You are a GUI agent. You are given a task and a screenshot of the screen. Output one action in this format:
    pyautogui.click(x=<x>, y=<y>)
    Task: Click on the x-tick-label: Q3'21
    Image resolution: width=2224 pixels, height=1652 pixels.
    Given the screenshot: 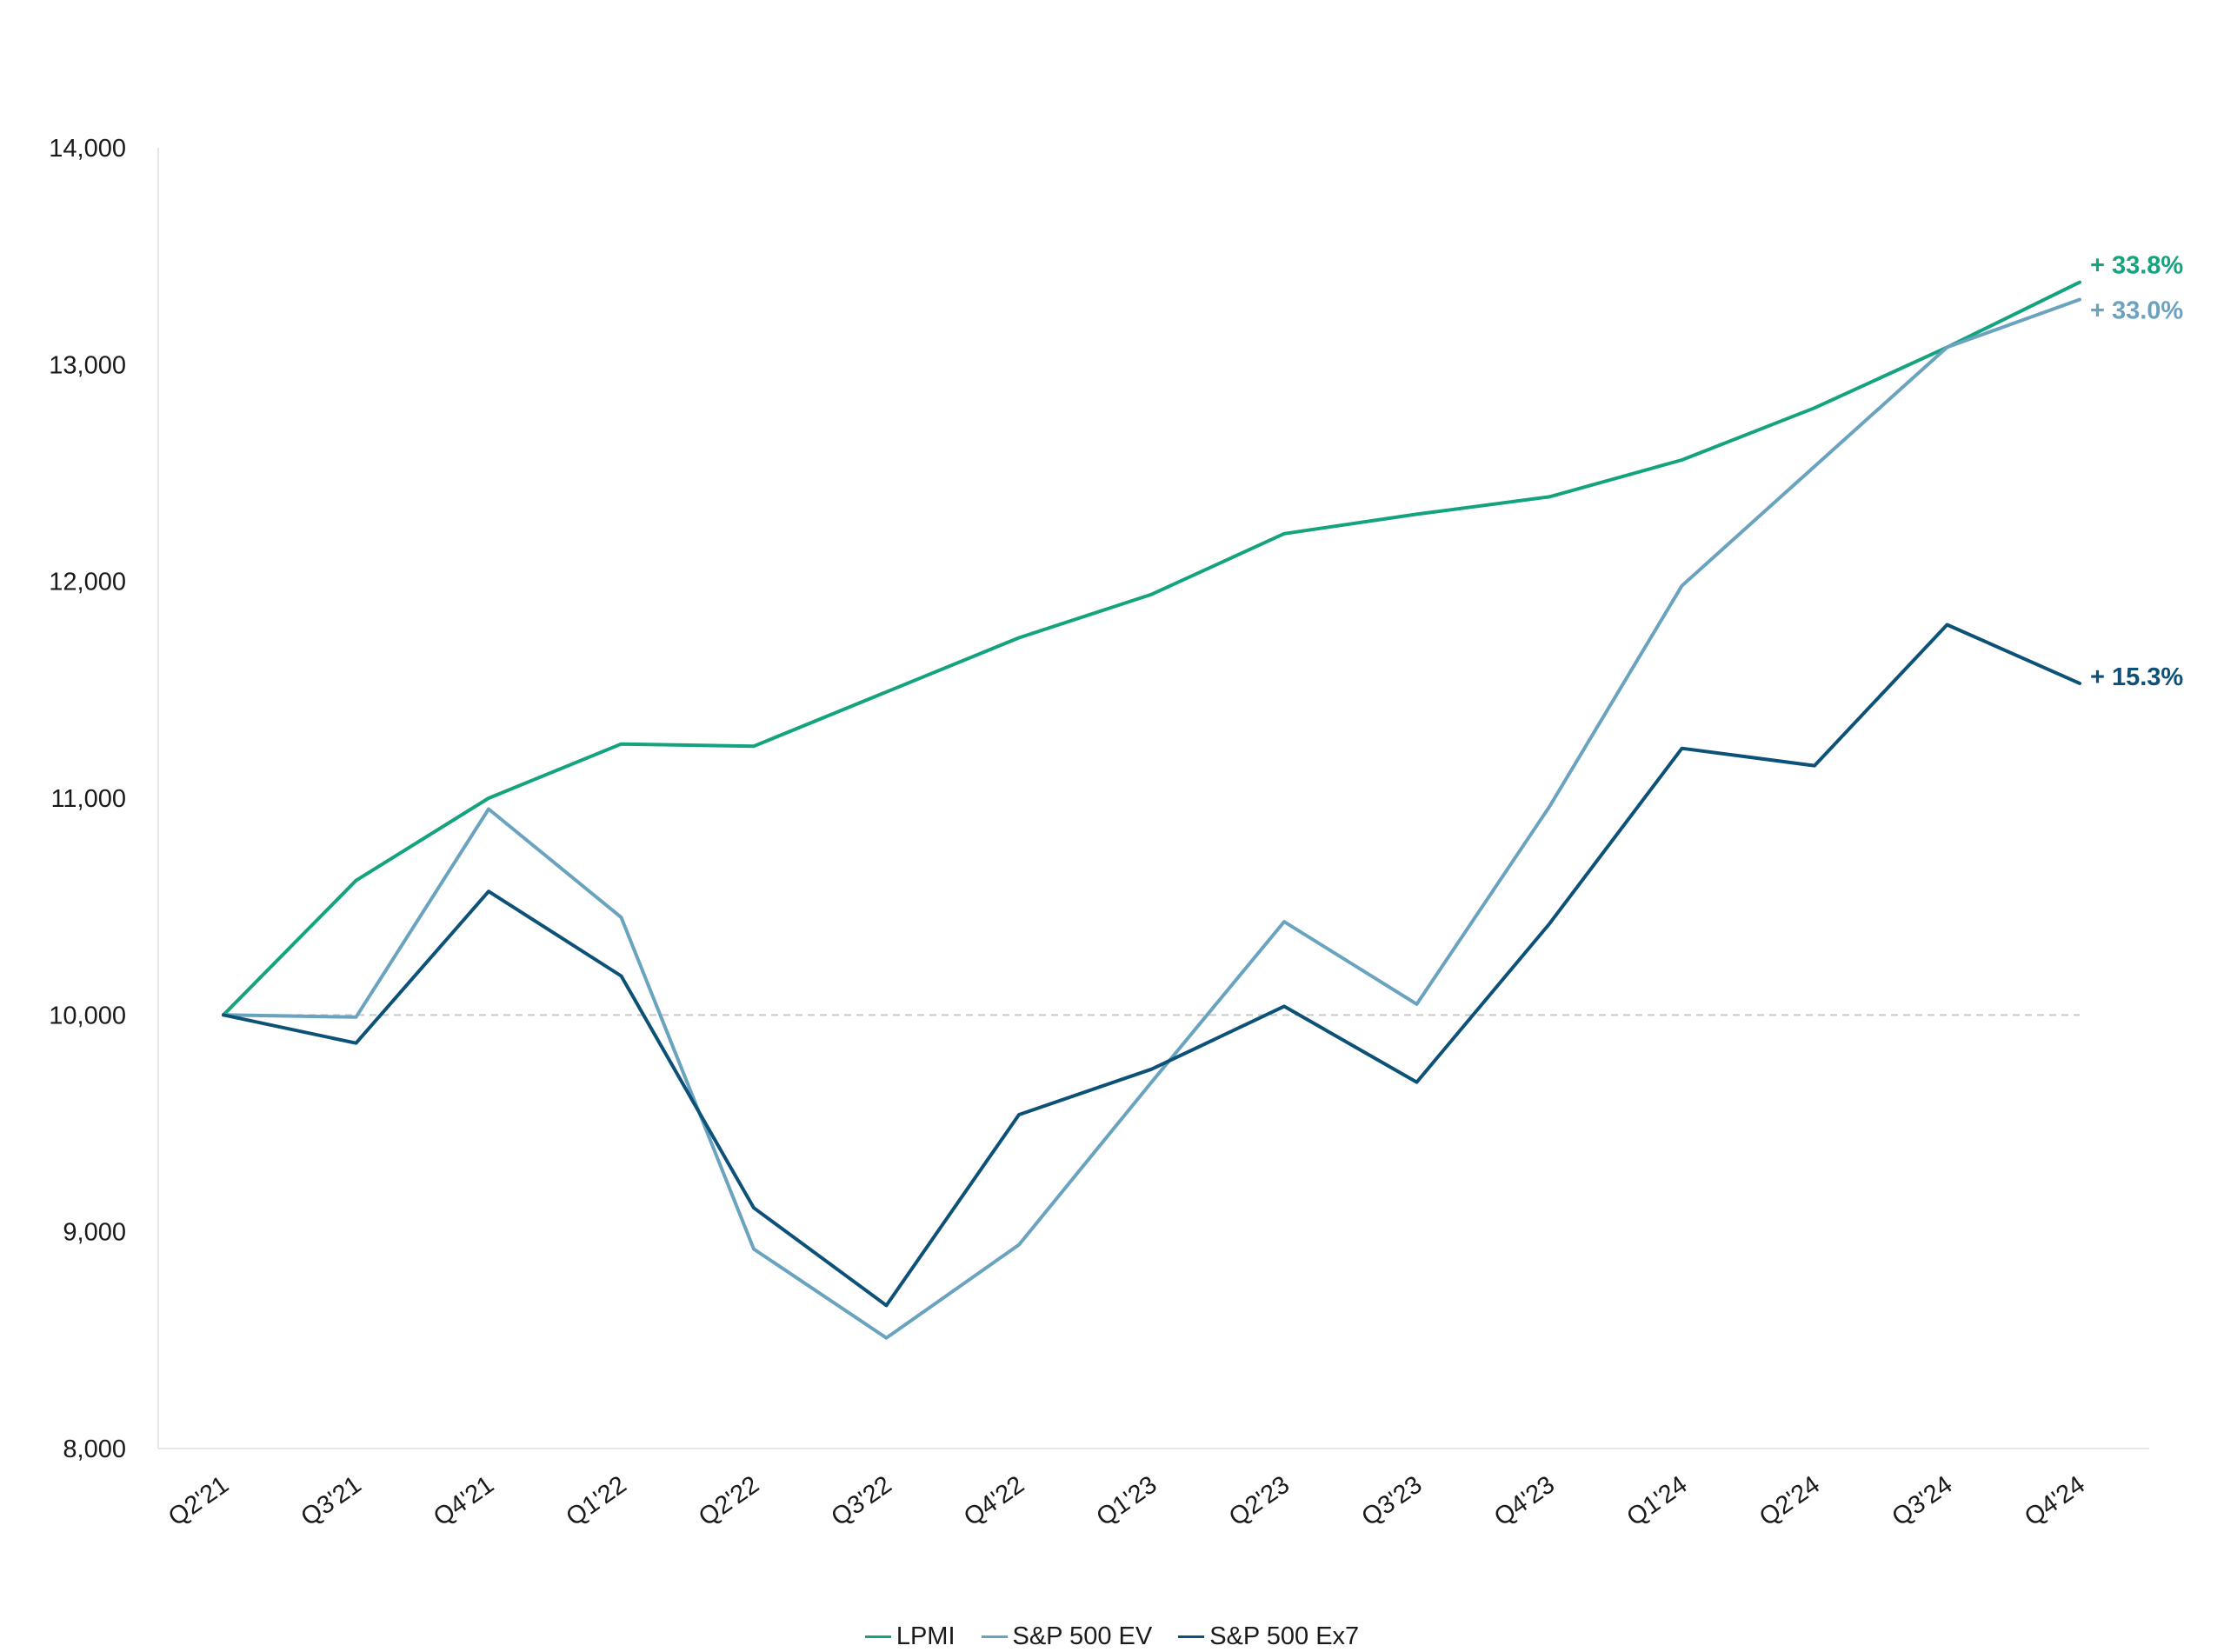 What is the action you would take?
    pyautogui.click(x=332, y=1501)
    